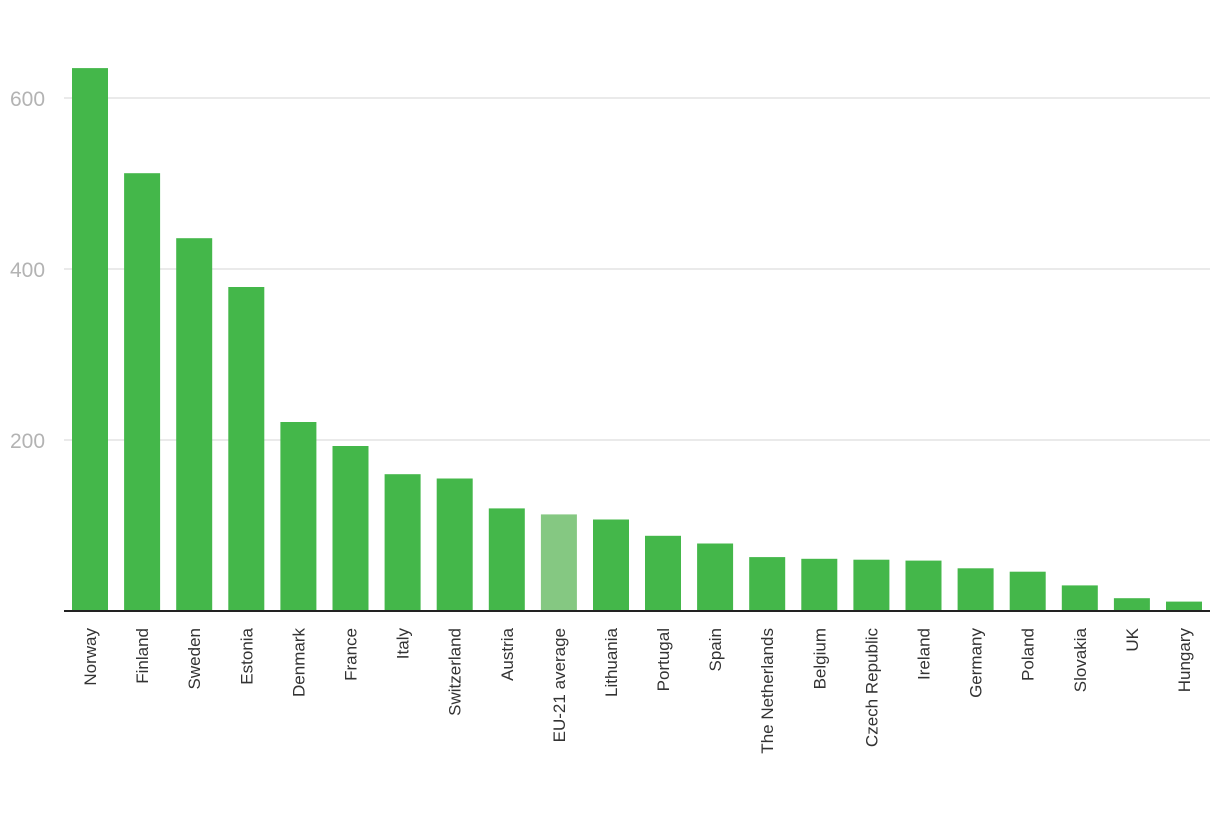  Describe the element at coordinates (27, 441) in the screenshot. I see `y-tick-label: 200` at that location.